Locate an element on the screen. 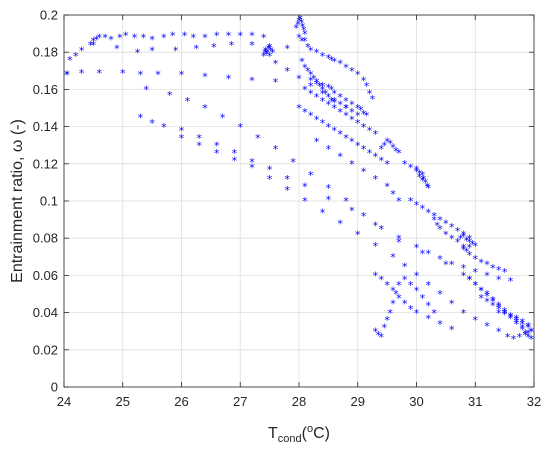 The height and width of the screenshot is (454, 550). x-tick-labels: 24 25 26 27 28 29 30 31 32 is located at coordinates (299, 401).